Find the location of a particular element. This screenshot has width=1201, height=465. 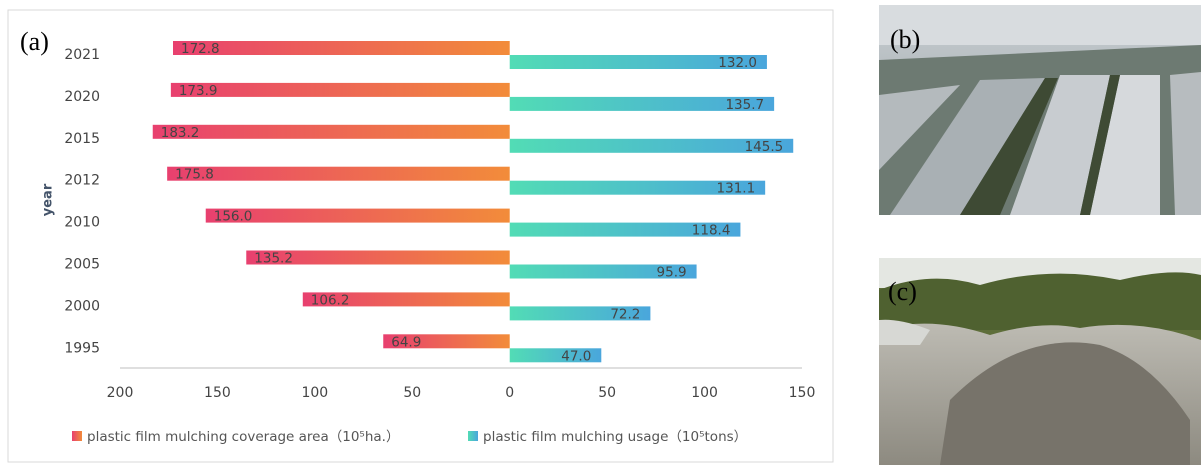

y-tick-label: 2010 is located at coordinates (82, 223).